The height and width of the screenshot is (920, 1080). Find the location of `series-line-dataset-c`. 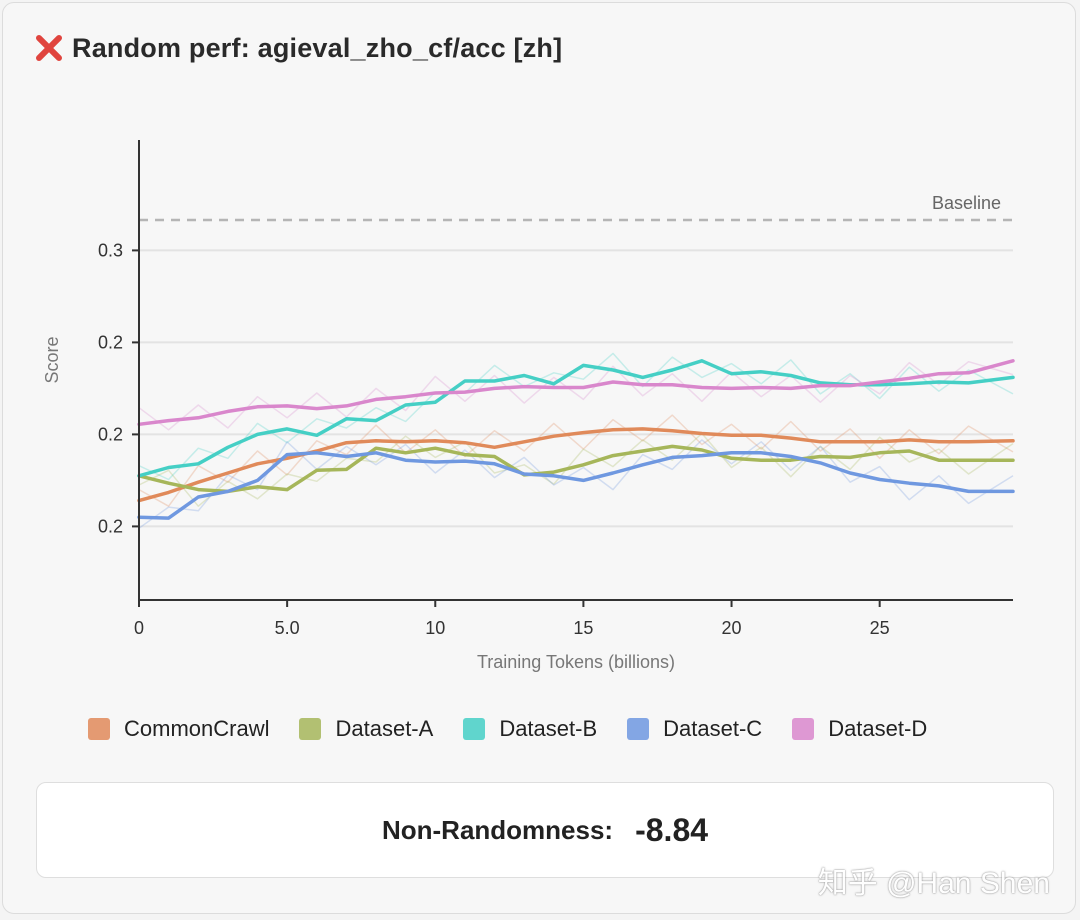

series-line-dataset-c is located at coordinates (576, 485).